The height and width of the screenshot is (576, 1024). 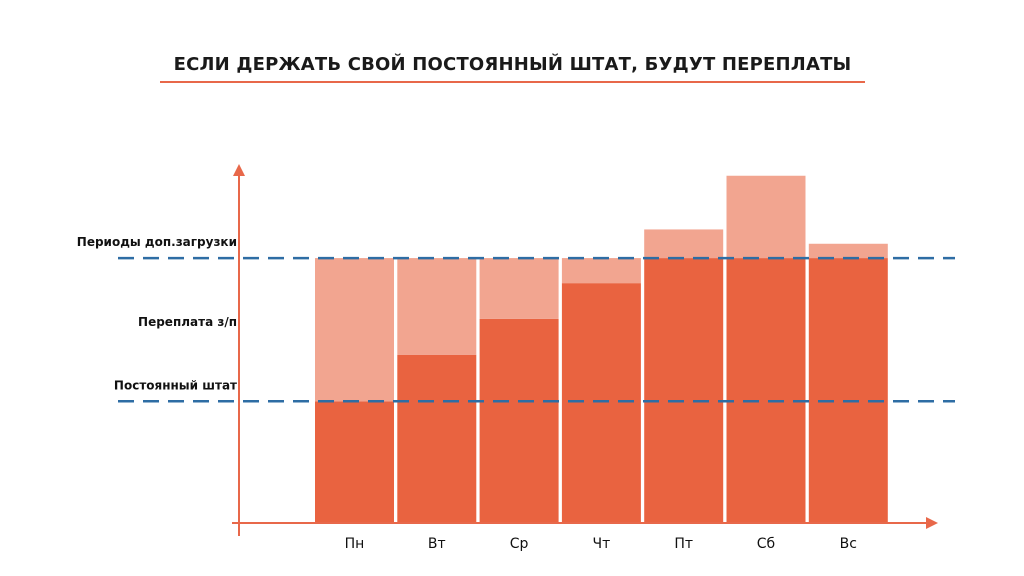 What do you see at coordinates (239, 170) in the screenshot?
I see `y-axis-arrow-icon` at bounding box center [239, 170].